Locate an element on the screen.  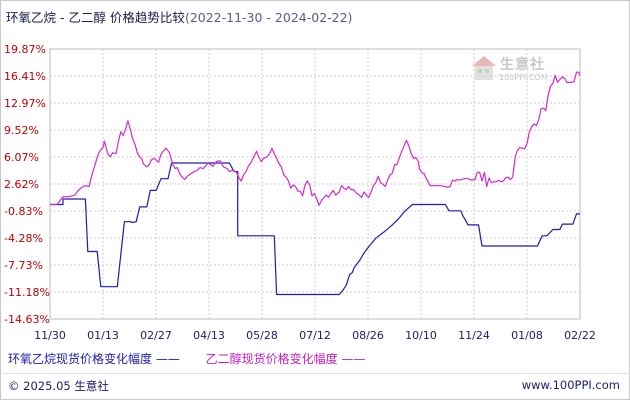
copyright-text: © 2025.05 生意社 is located at coordinates (58, 386).